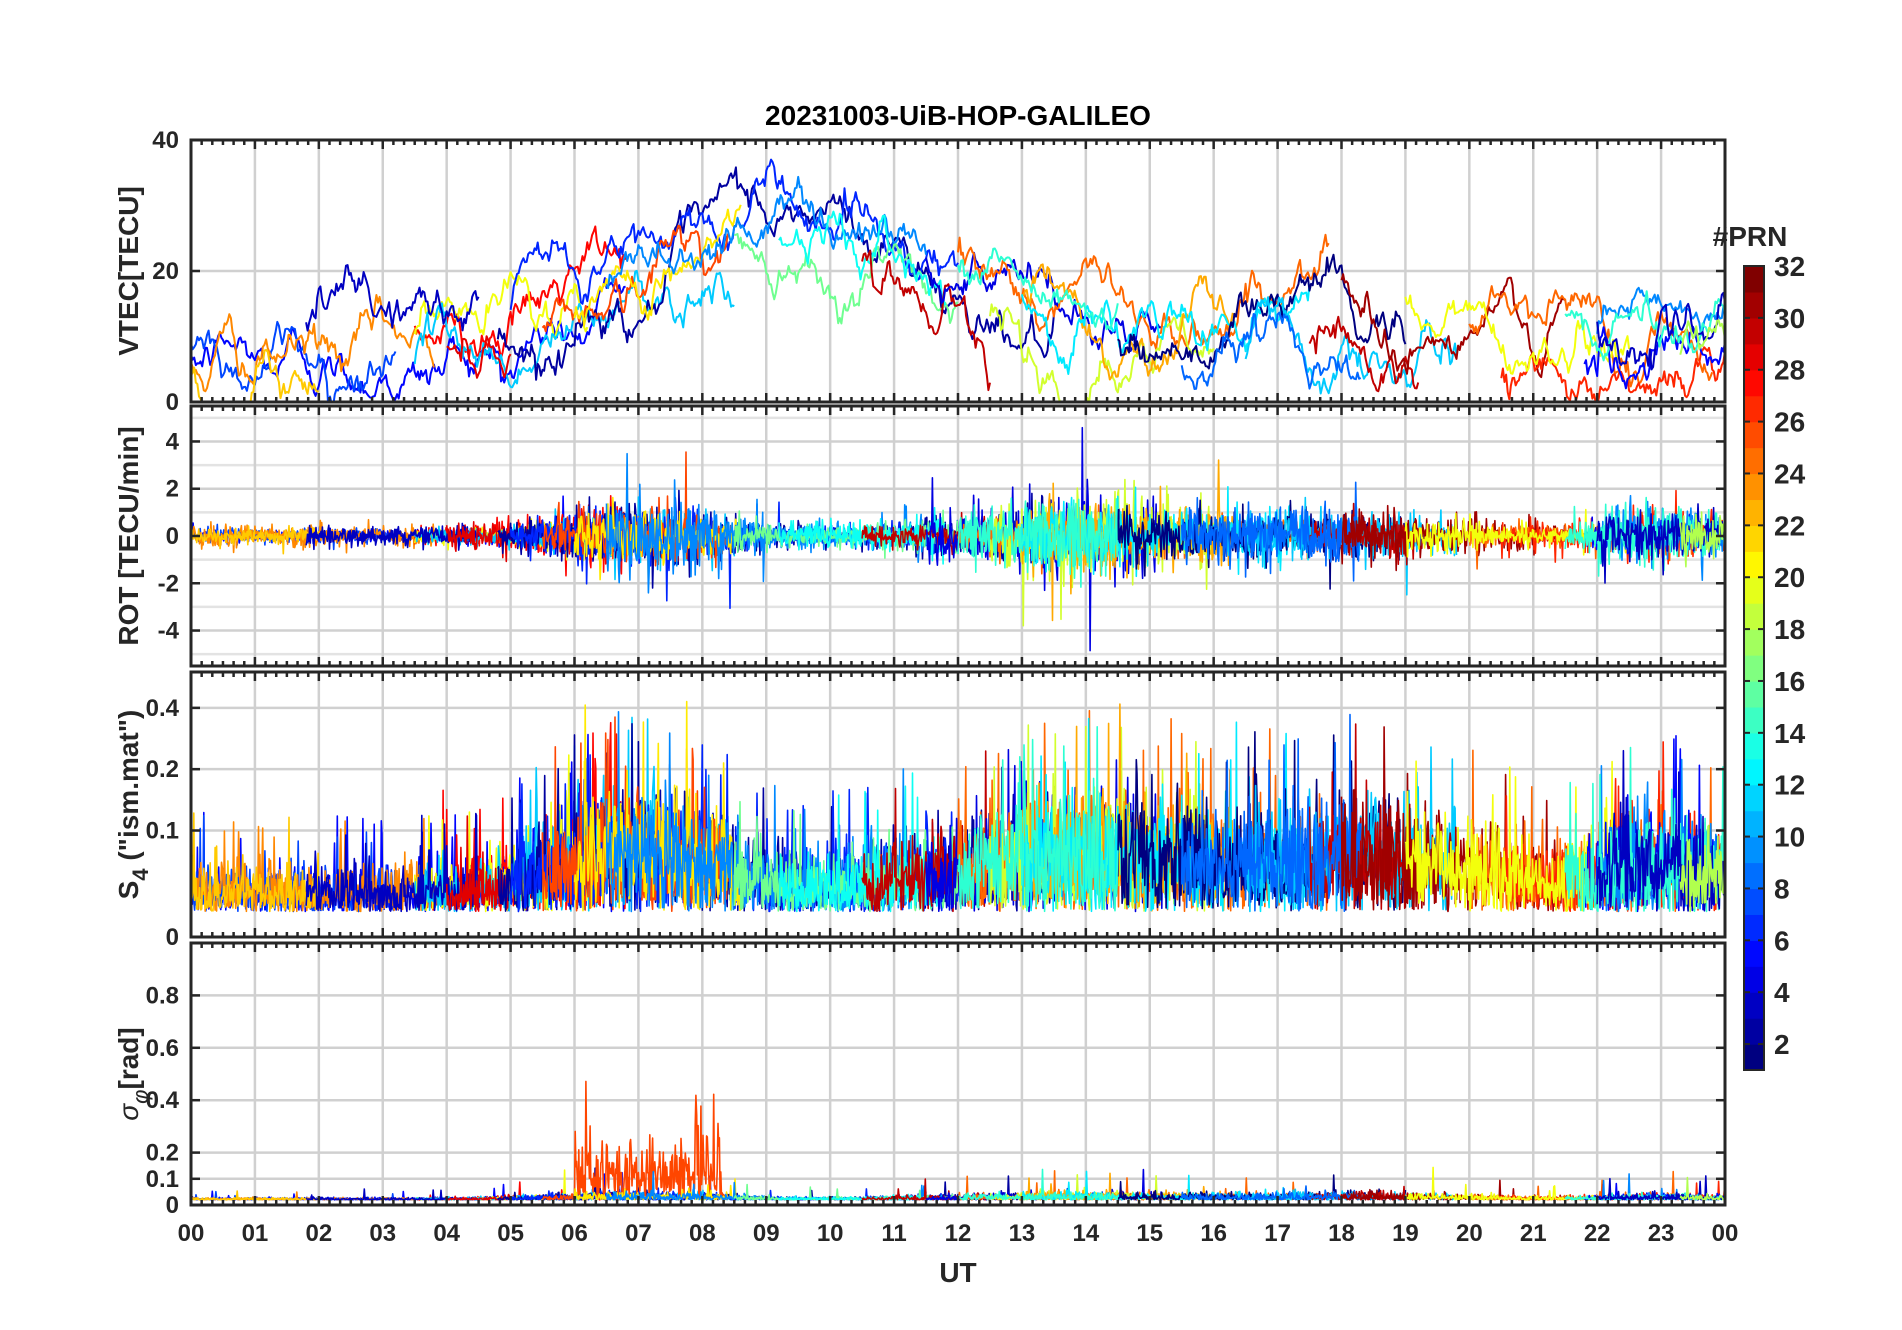 The width and height of the screenshot is (1902, 1330). Describe the element at coordinates (1789, 681) in the screenshot. I see `colorbar-tick-label: 16` at that location.